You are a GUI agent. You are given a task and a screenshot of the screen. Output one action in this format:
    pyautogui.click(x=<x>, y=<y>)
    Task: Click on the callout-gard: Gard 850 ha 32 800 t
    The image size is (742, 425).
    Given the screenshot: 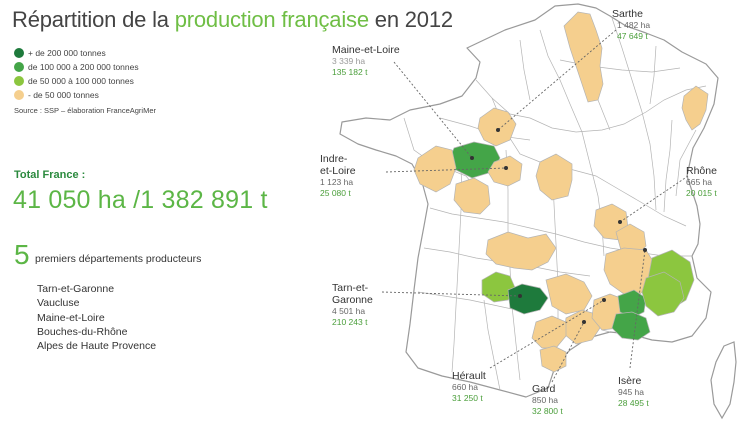 What is the action you would take?
    pyautogui.click(x=547, y=400)
    